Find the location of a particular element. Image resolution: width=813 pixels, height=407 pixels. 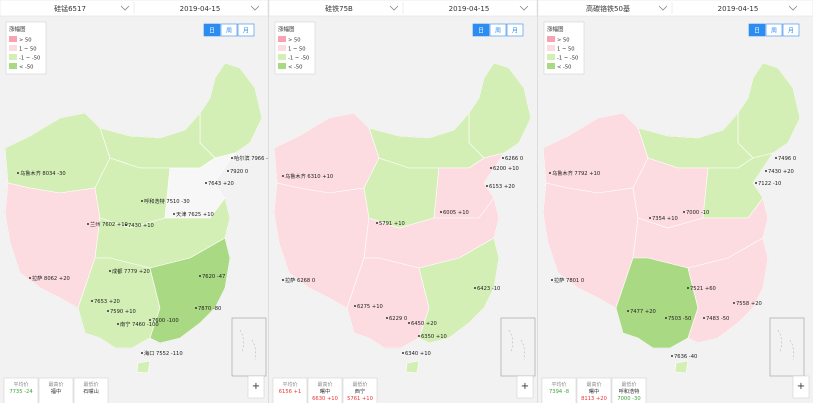

city-label: 7483 -50 is located at coordinates (717, 319).